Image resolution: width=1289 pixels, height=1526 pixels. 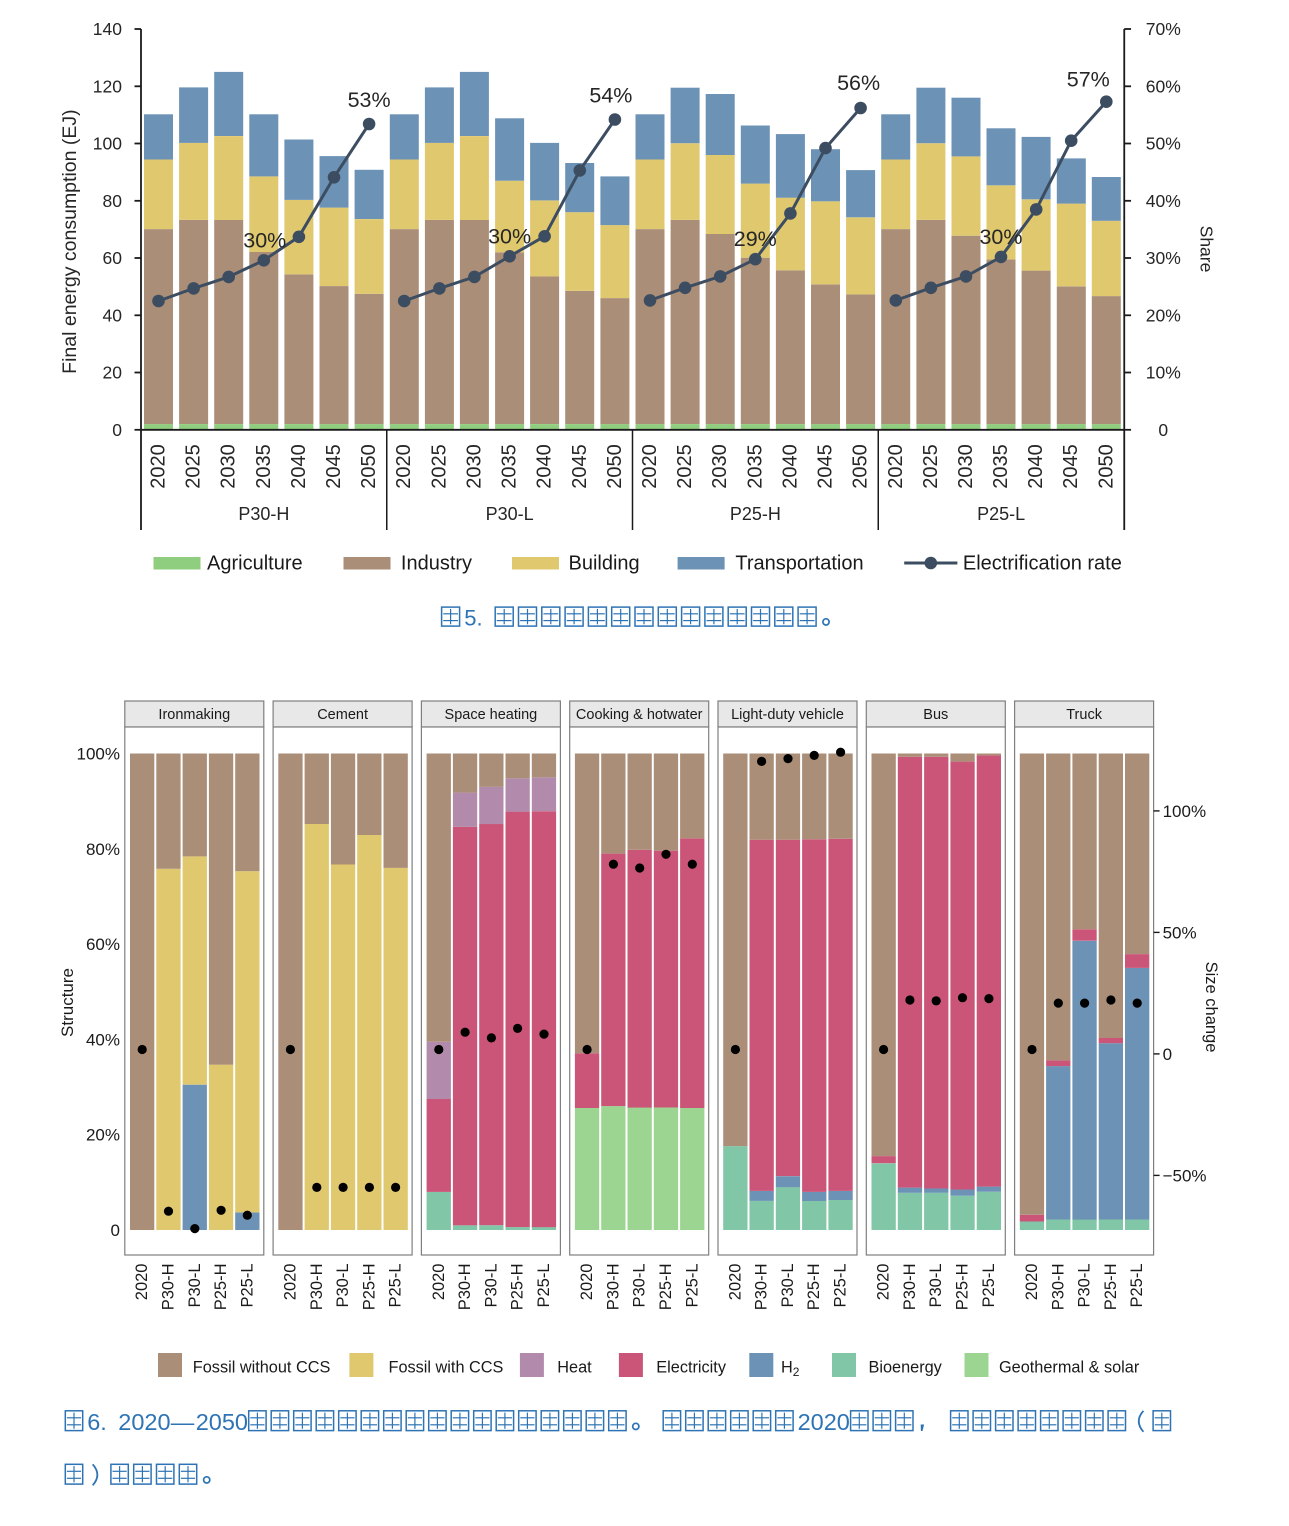 What do you see at coordinates (1084, 715) in the screenshot?
I see `svg-text: Truck` at bounding box center [1084, 715].